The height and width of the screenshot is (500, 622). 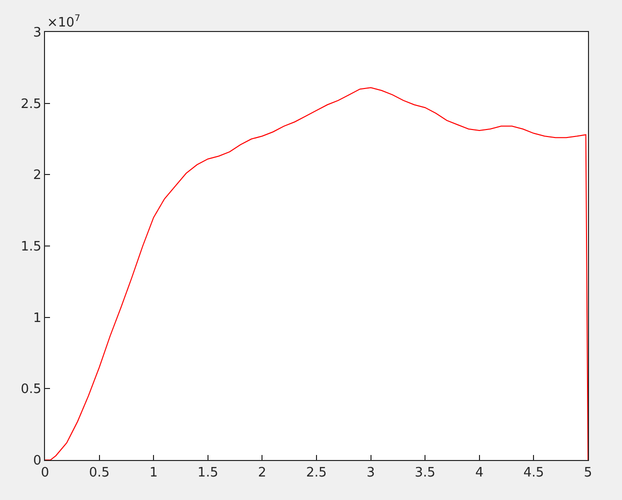 What do you see at coordinates (425, 473) in the screenshot?
I see `x-tick-label: 3.5` at bounding box center [425, 473].